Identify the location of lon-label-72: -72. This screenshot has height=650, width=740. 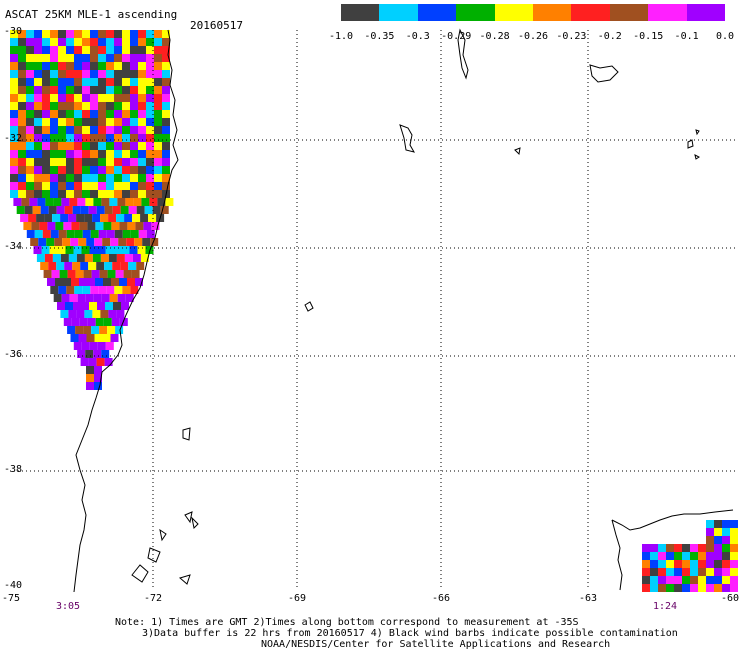
(153, 598).